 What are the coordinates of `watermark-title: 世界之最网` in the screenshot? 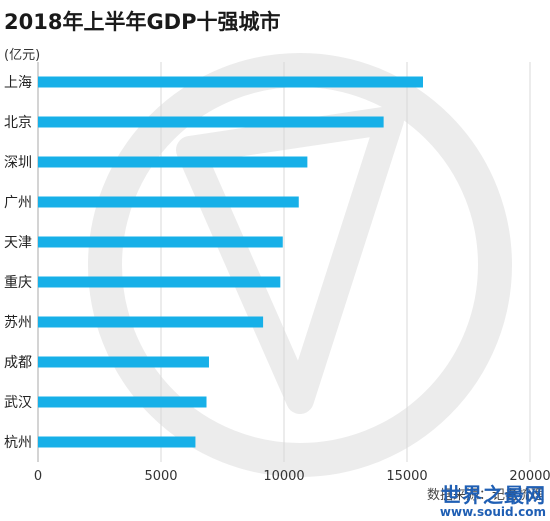 It's located at (493, 494).